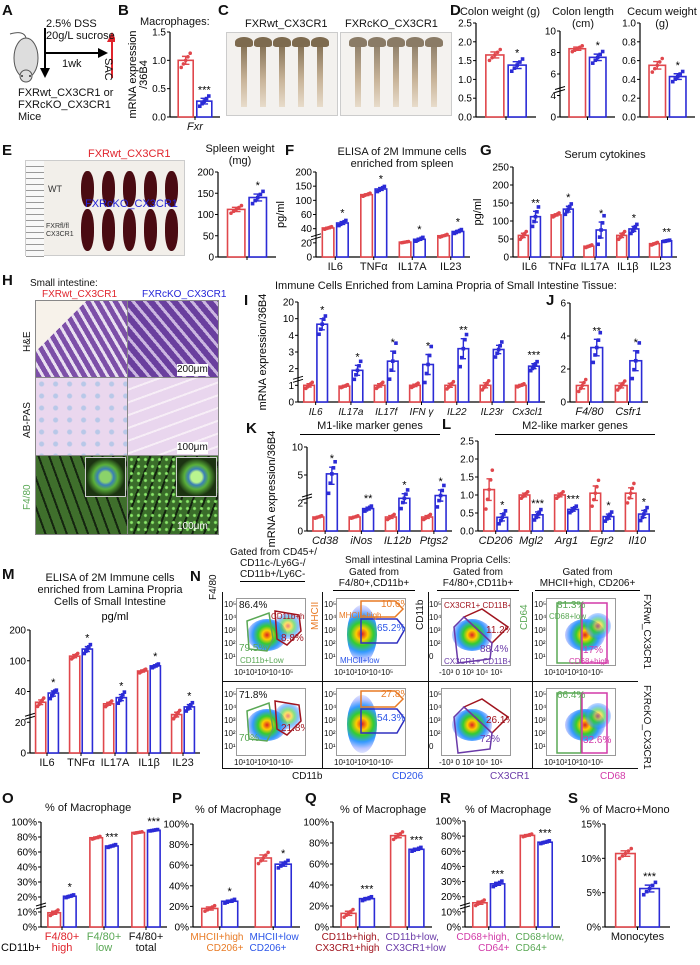  What do you see at coordinates (244, 42) in the screenshot?
I see `cecum-specimen` at bounding box center [244, 42].